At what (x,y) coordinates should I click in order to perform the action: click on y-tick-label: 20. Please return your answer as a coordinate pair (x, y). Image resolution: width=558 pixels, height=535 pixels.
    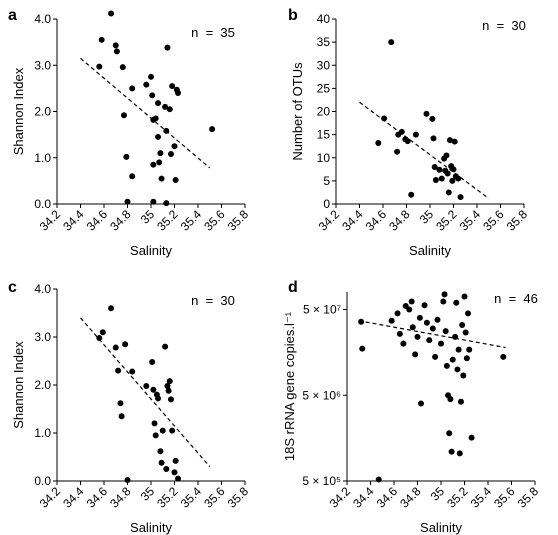
    Looking at the image, I should click on (324, 112).